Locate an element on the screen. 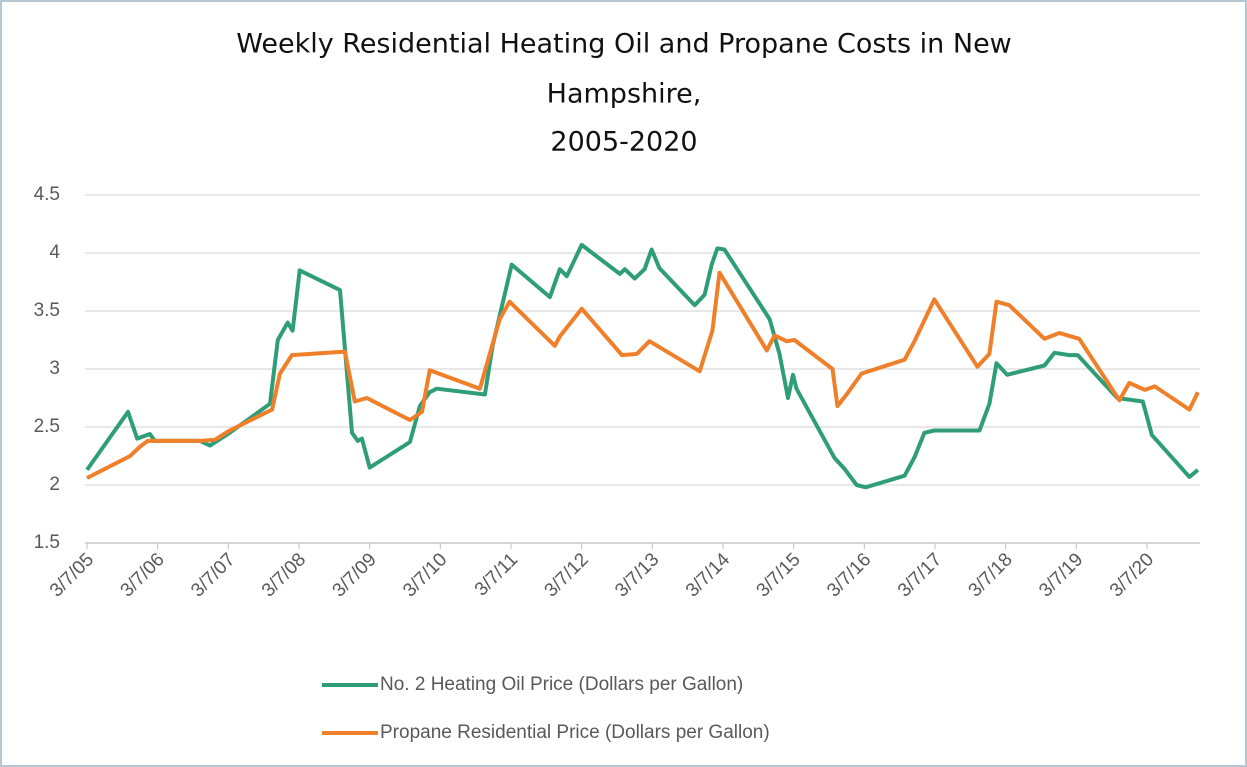  y-tick-label: 4.5 is located at coordinates (47, 194).